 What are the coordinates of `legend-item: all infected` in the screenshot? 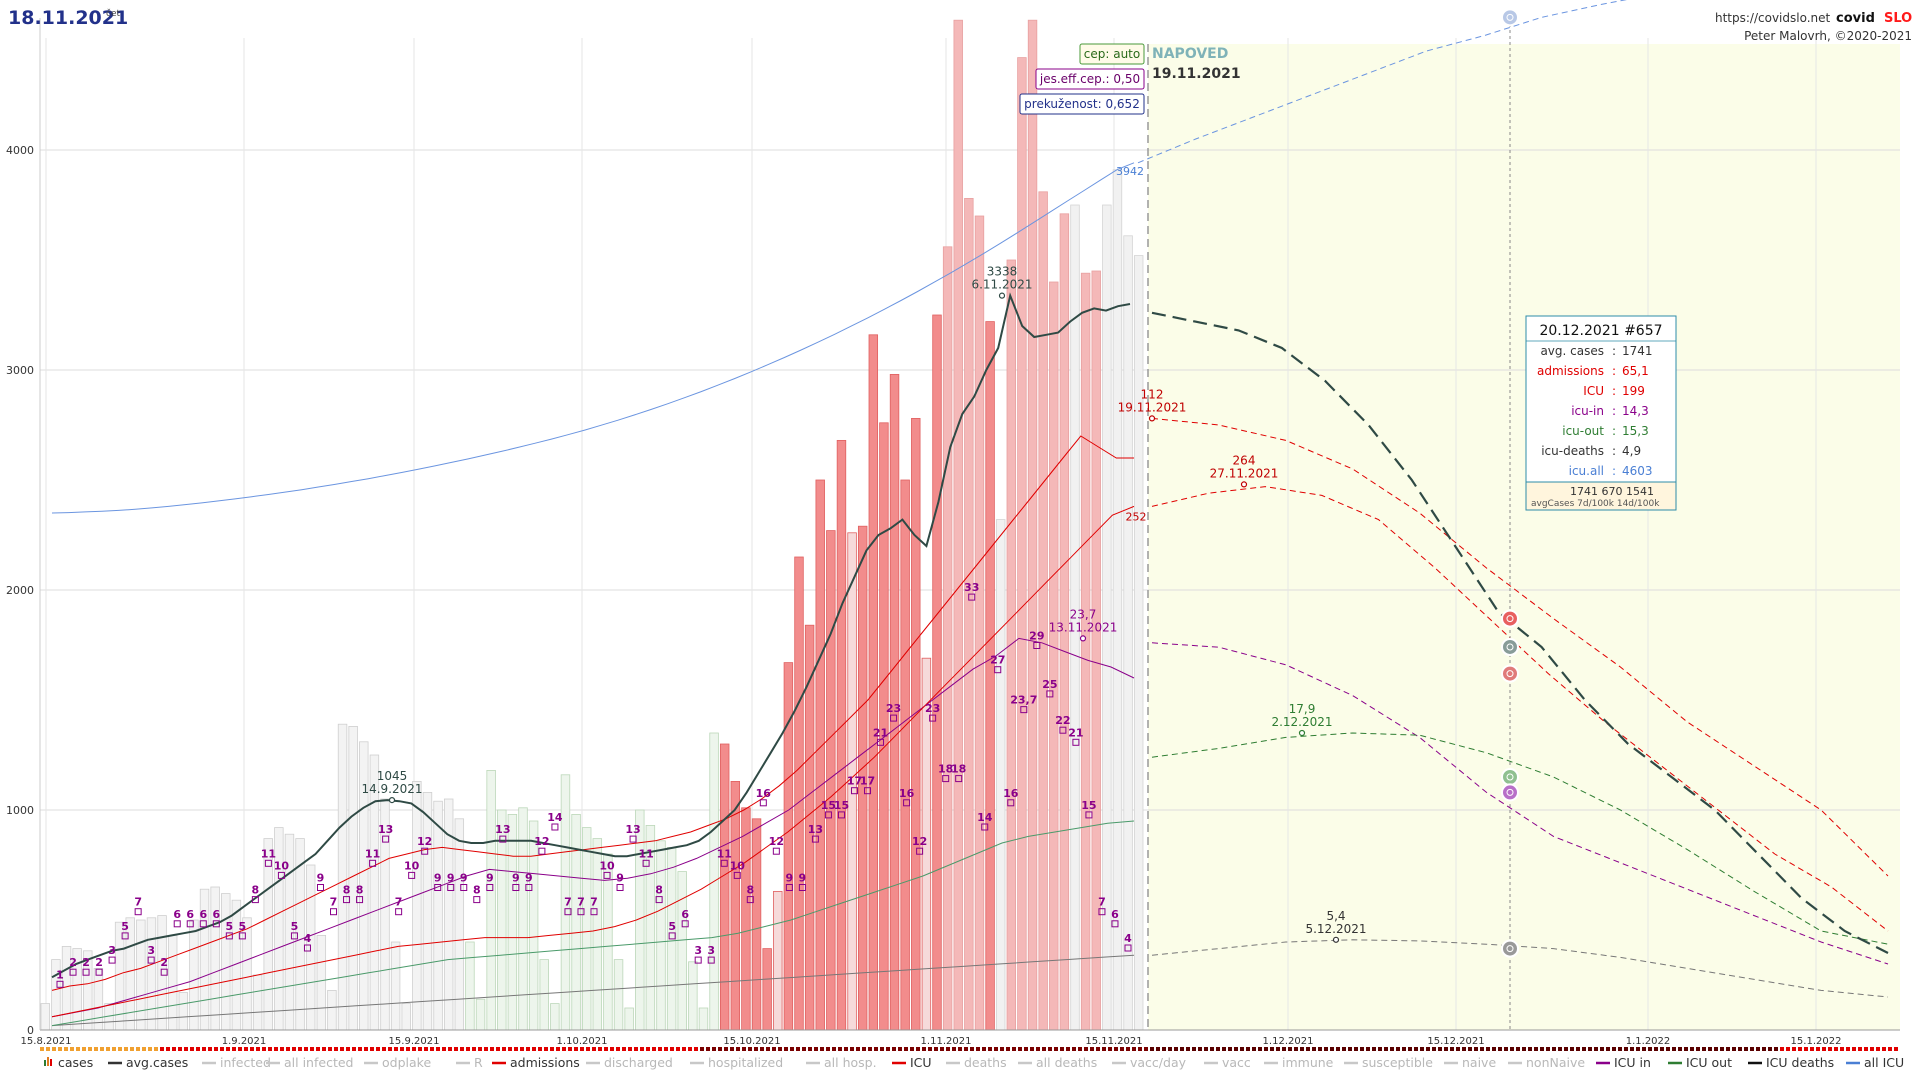 It's located at (309, 1062).